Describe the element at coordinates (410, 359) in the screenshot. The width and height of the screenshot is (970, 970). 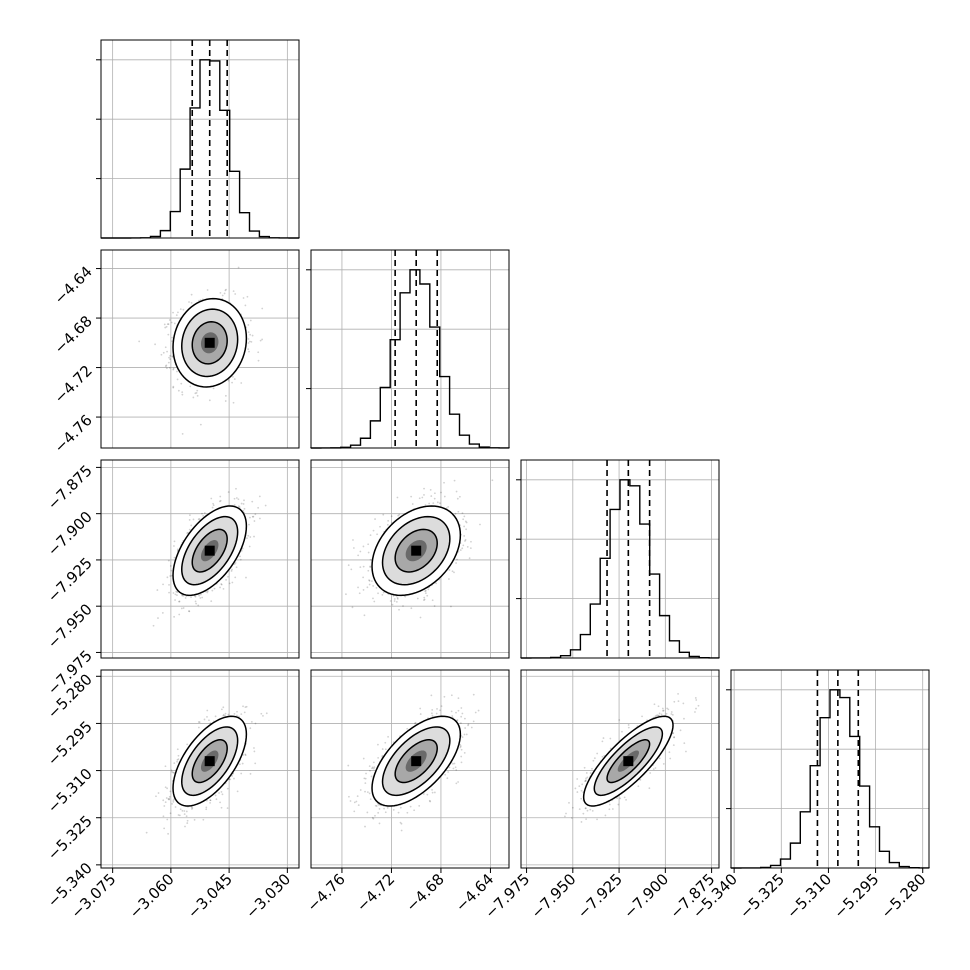
I see `histogram-step-line` at that location.